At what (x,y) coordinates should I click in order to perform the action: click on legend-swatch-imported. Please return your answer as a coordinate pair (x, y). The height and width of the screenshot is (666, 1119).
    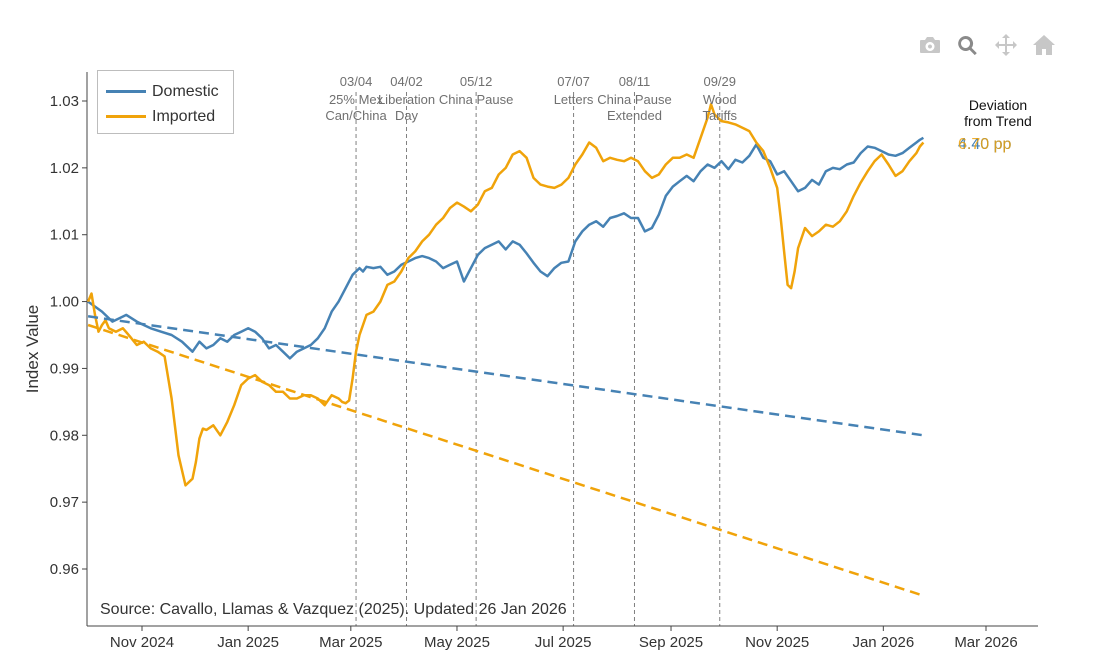
    Looking at the image, I should click on (126, 116).